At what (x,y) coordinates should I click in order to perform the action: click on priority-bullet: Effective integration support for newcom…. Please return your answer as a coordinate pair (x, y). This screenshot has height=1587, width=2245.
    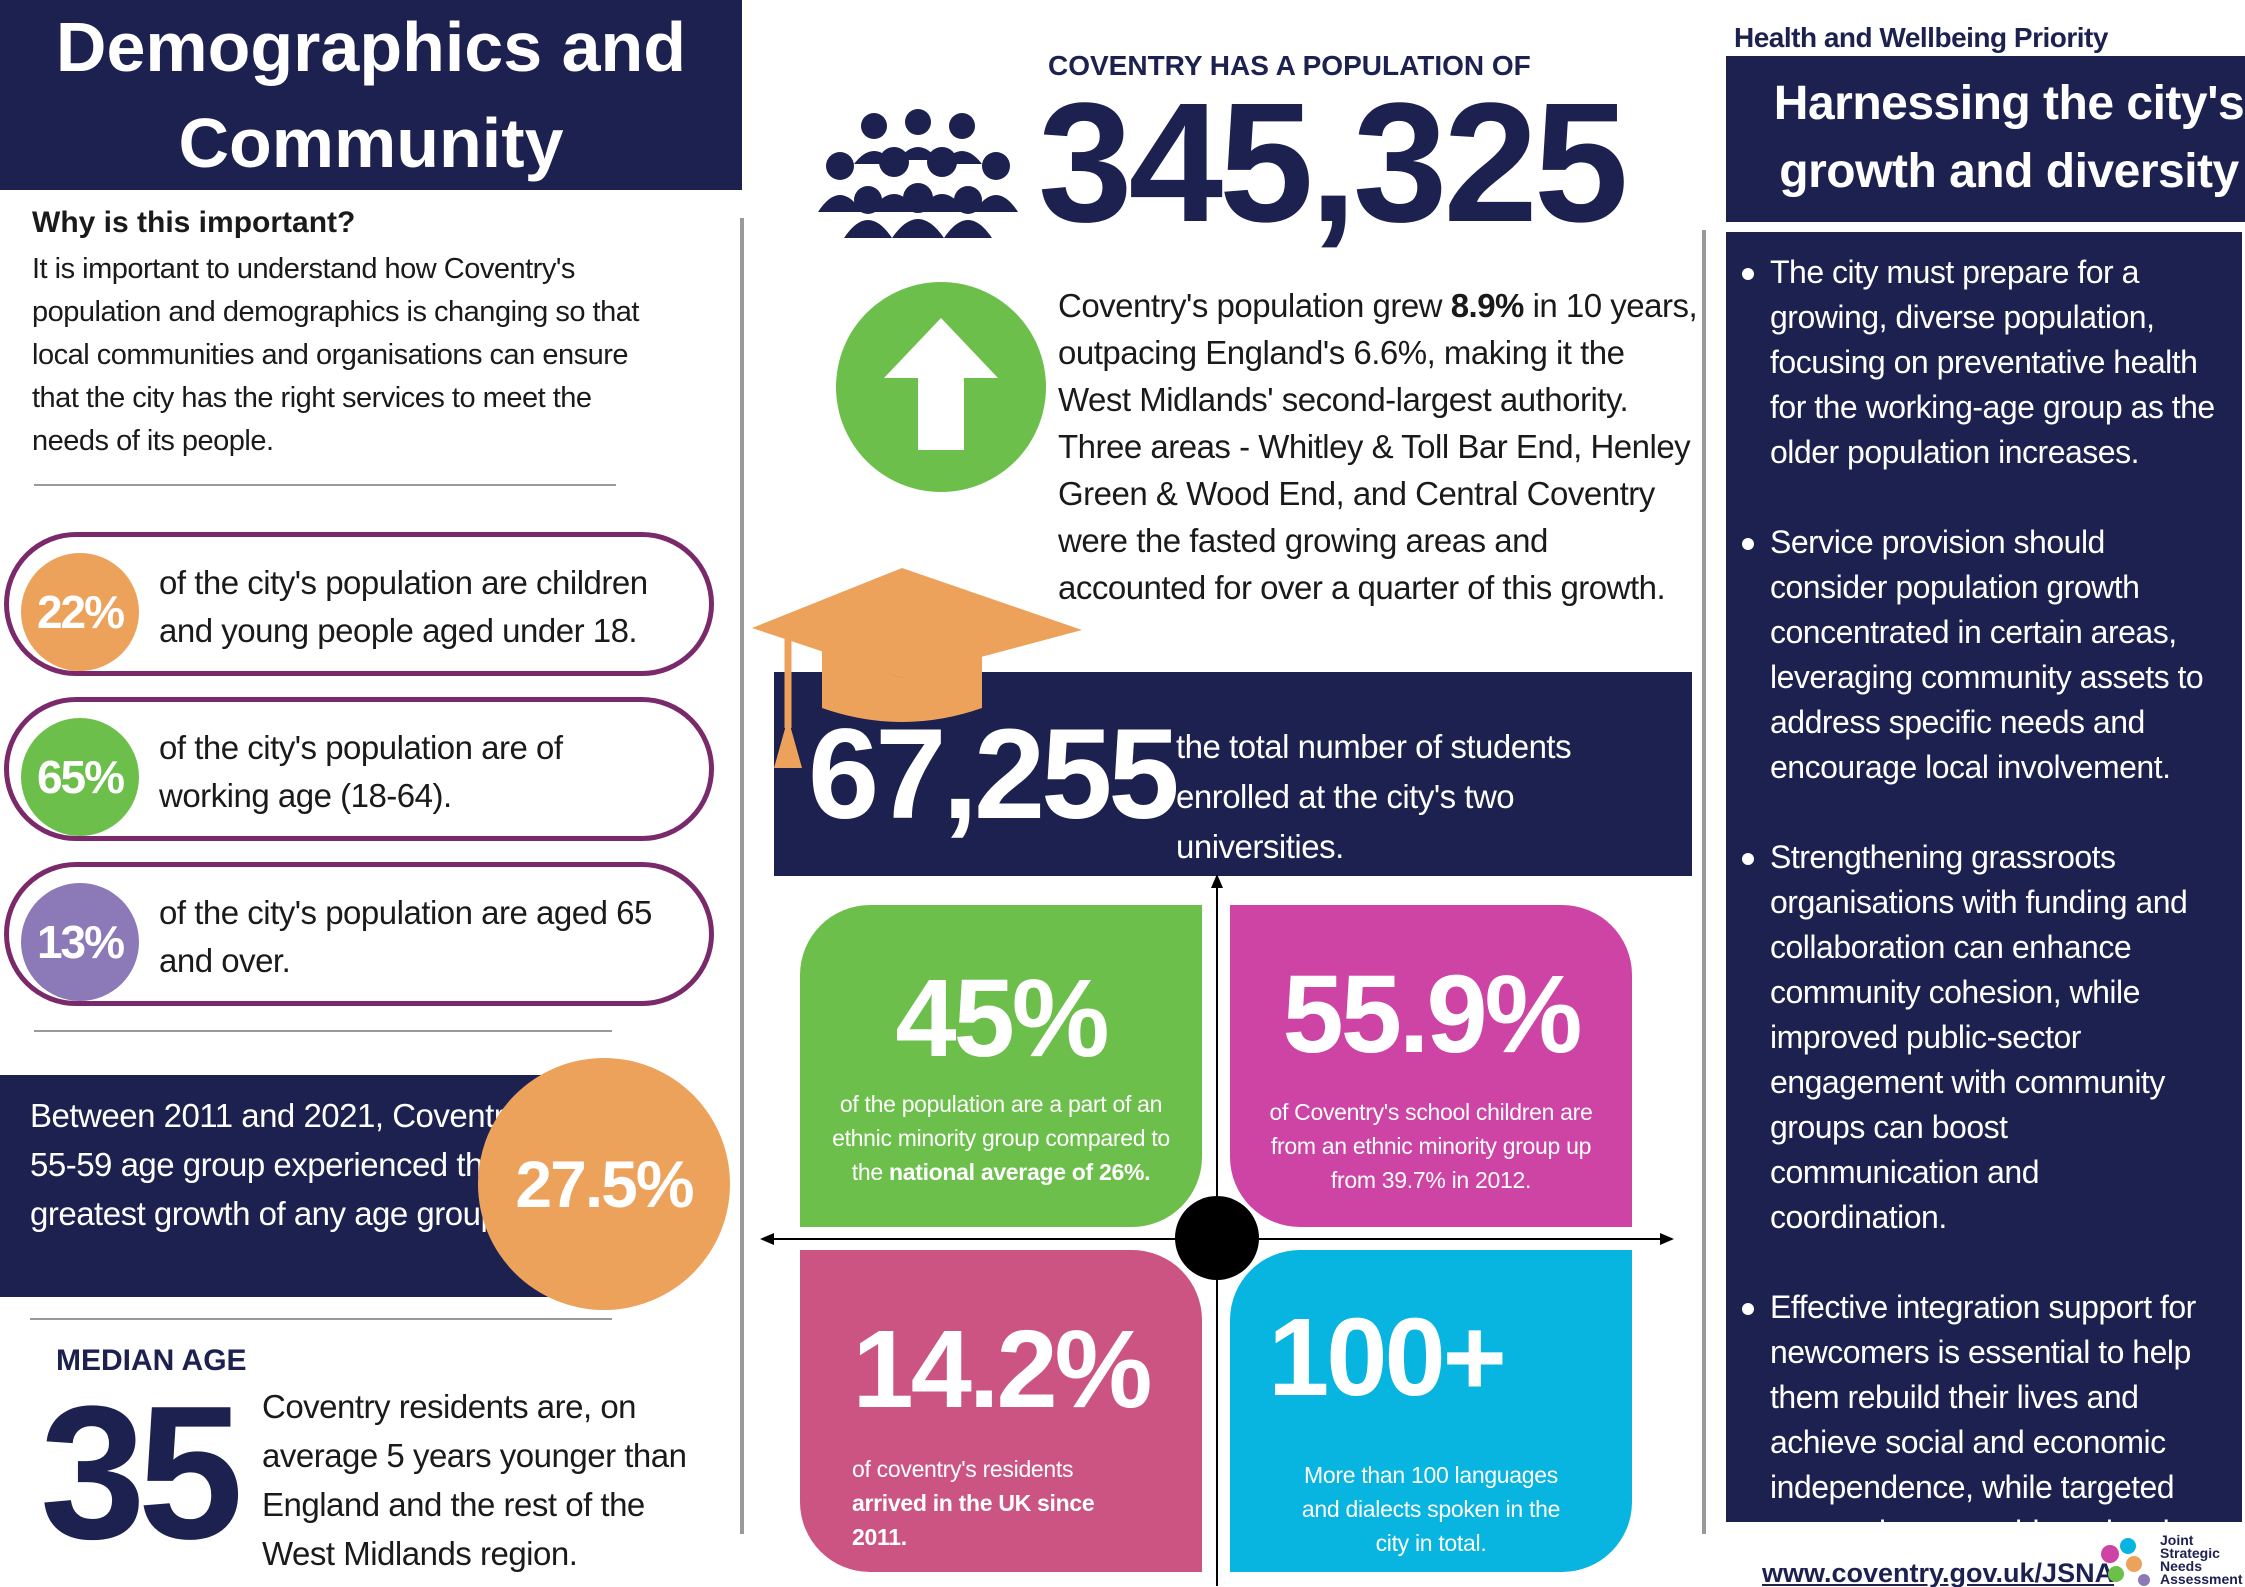
    Looking at the image, I should click on (1981, 1436).